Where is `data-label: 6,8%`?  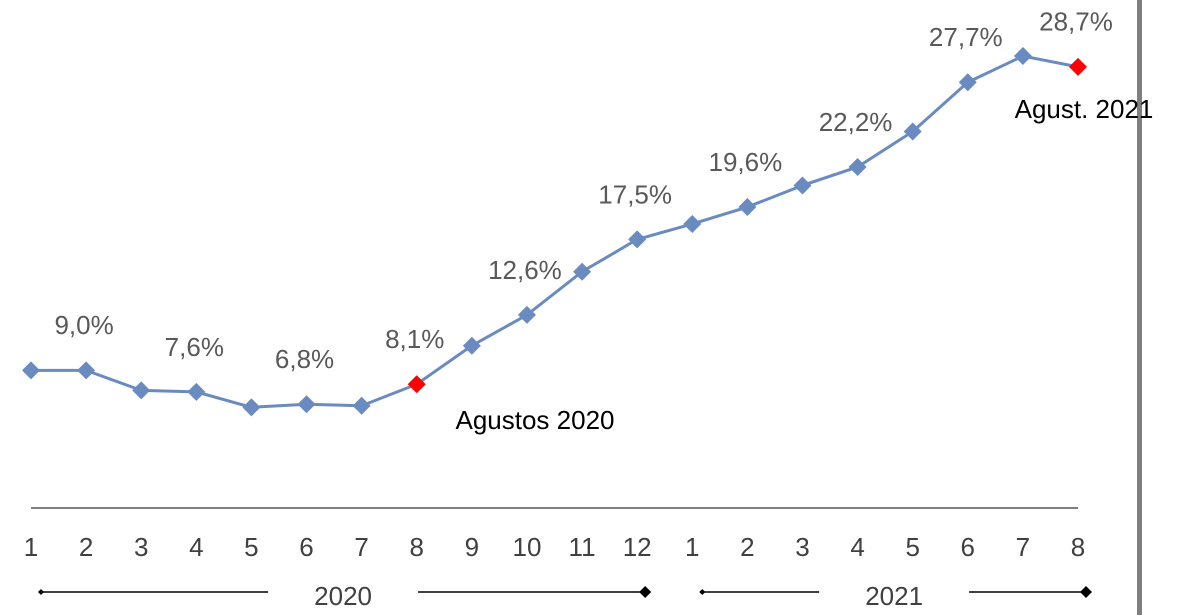 data-label: 6,8% is located at coordinates (304, 359).